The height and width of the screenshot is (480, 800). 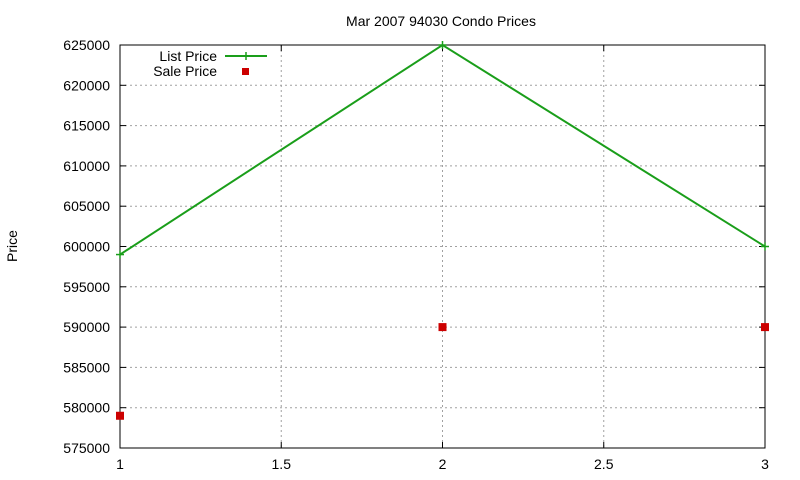 What do you see at coordinates (86, 448) in the screenshot?
I see `y-tick-label: 575000` at bounding box center [86, 448].